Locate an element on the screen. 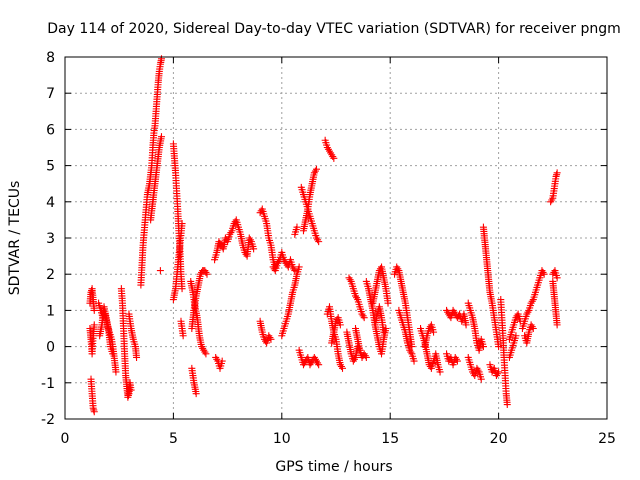  series-s37 is located at coordinates (406, 335).